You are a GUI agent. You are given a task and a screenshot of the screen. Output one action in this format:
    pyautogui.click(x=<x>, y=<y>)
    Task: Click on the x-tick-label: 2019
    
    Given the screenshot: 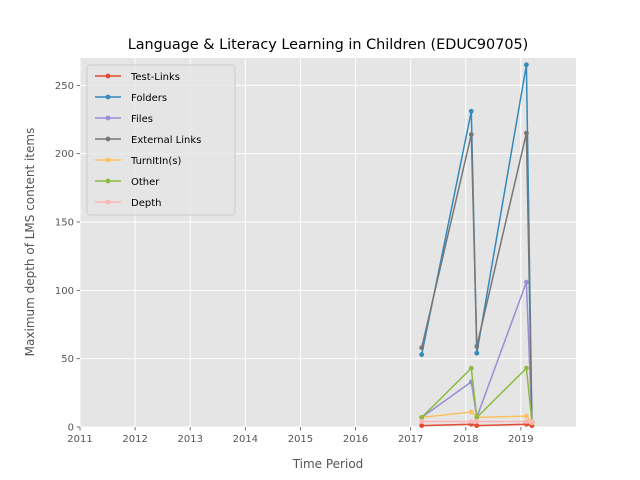 What is the action you would take?
    pyautogui.click(x=520, y=439)
    